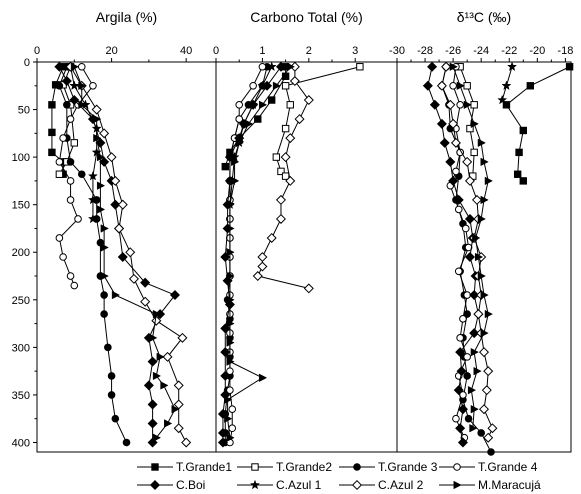 The image size is (581, 494). Describe the element at coordinates (262, 51) in the screenshot. I see `x-tick-label: 1` at that location.